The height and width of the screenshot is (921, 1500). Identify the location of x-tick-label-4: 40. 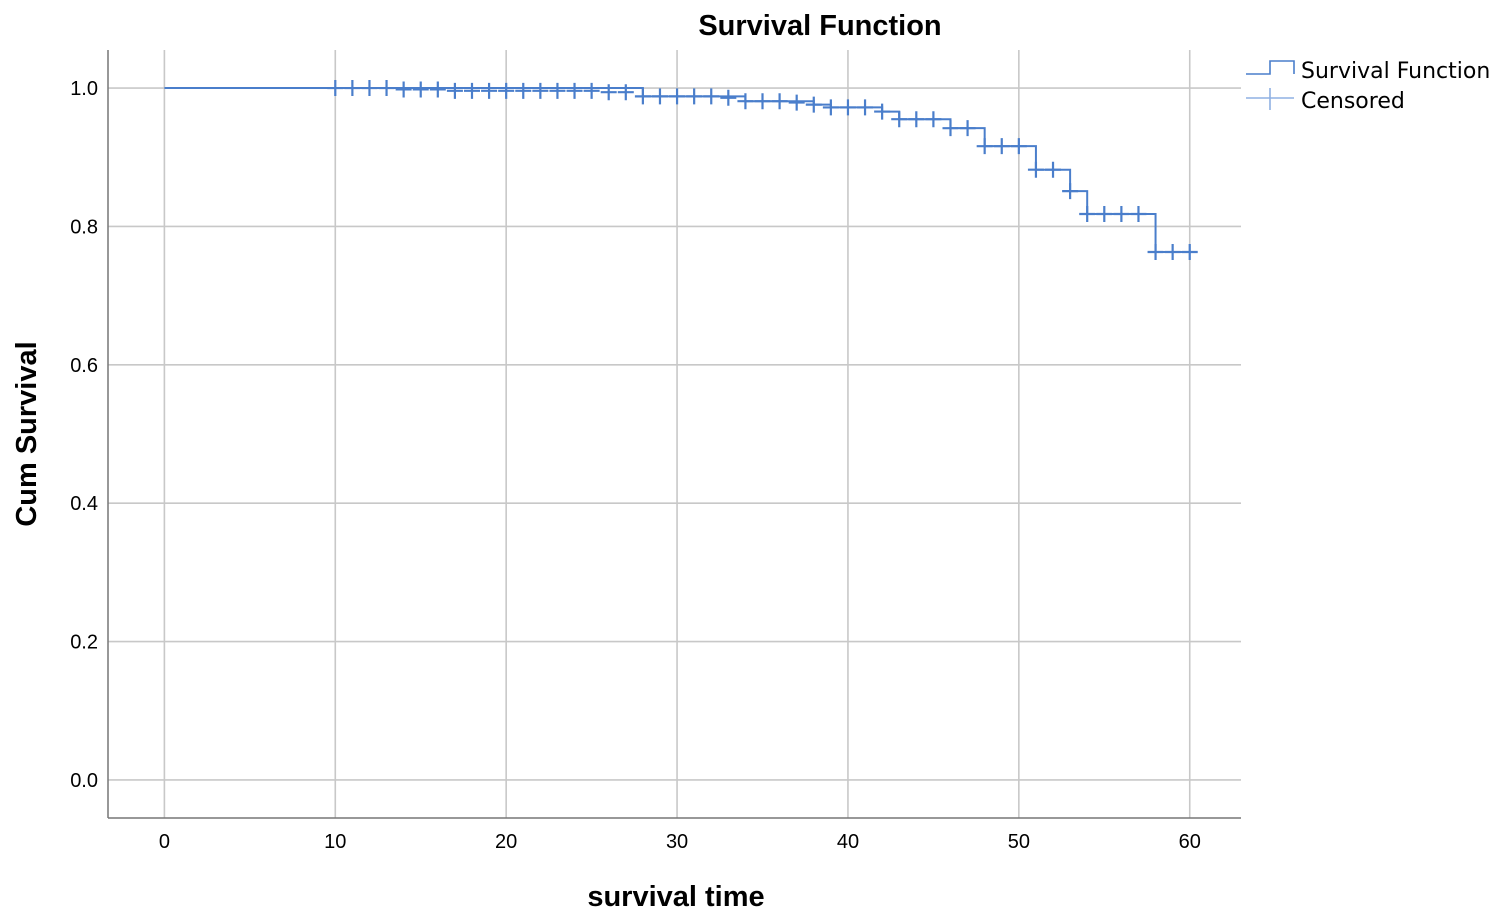
(848, 842).